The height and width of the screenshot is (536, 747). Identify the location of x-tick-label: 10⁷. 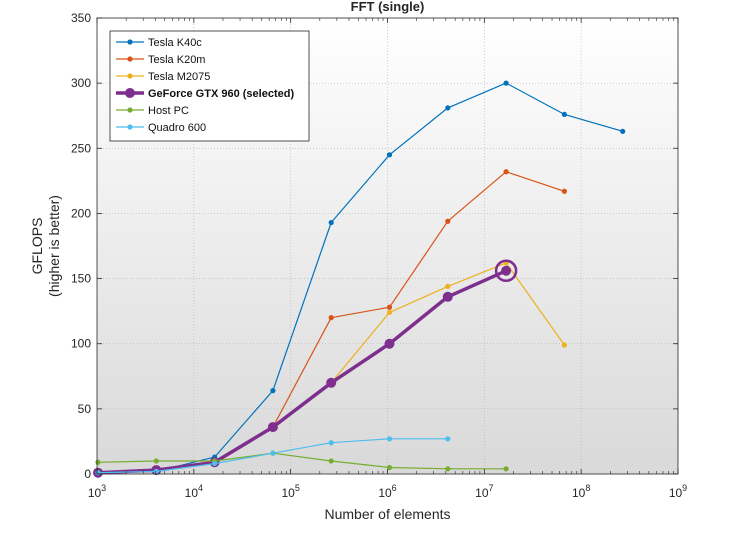
(484, 491).